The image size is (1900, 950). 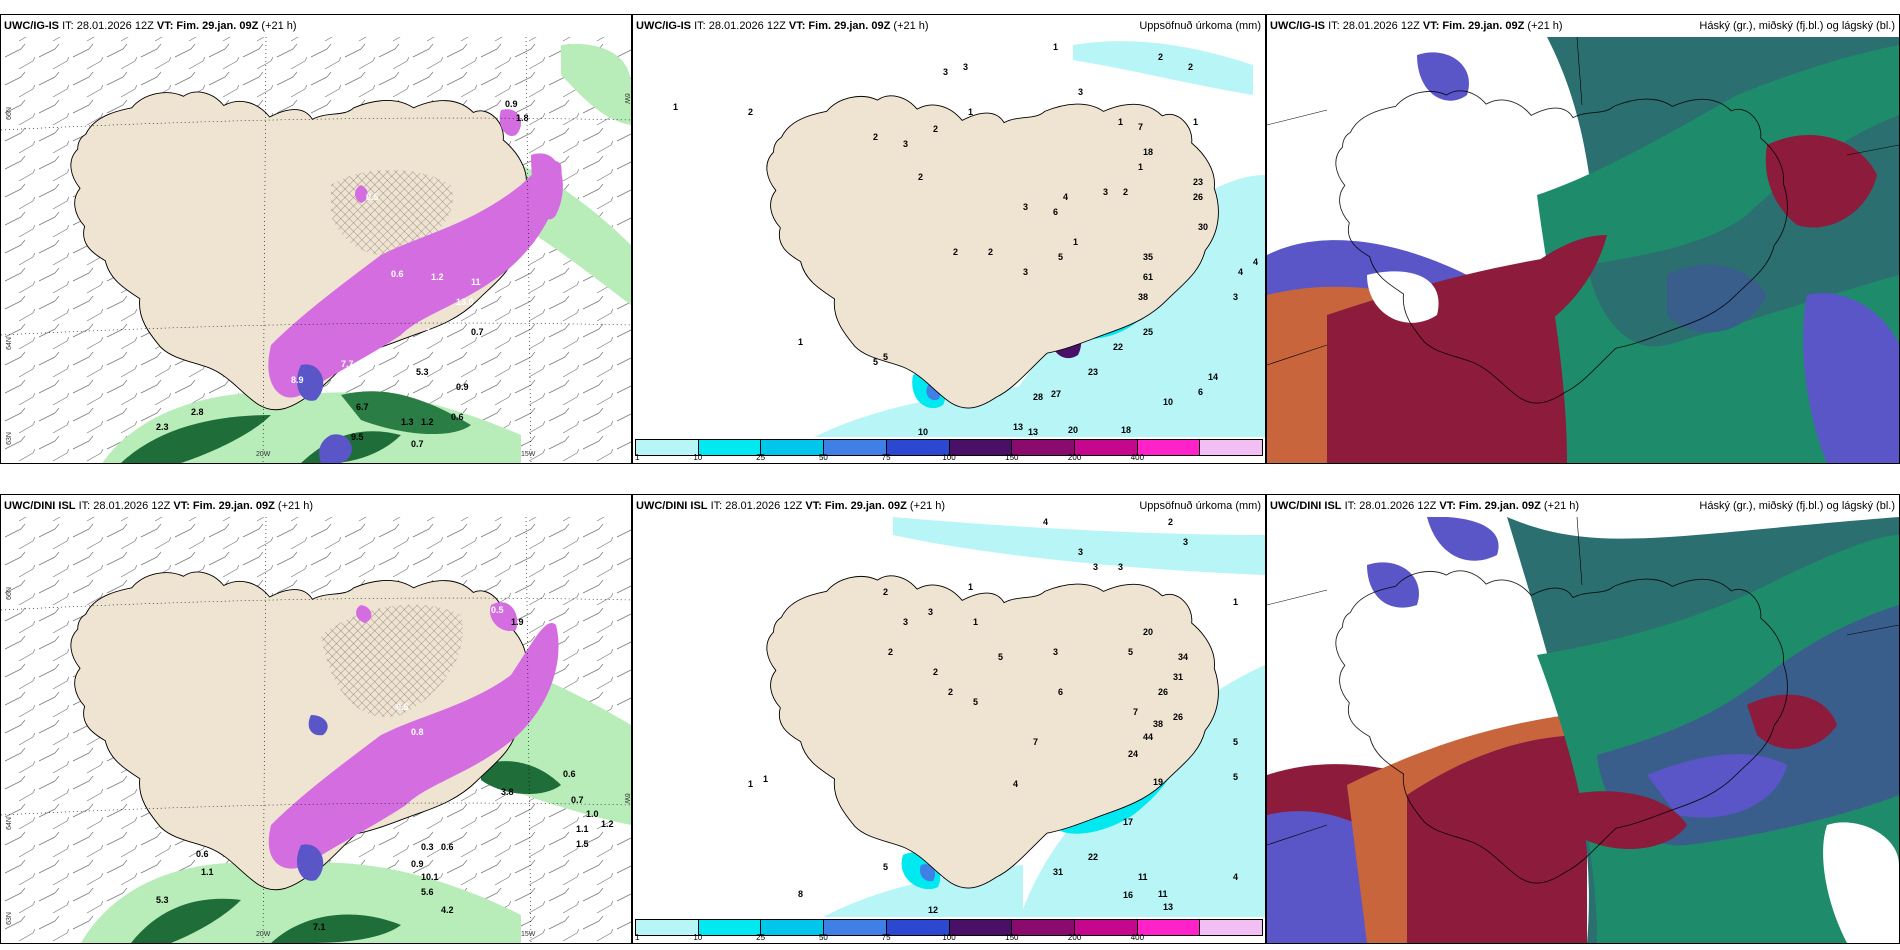 I want to click on precip-value: 0.3, so click(x=427, y=847).